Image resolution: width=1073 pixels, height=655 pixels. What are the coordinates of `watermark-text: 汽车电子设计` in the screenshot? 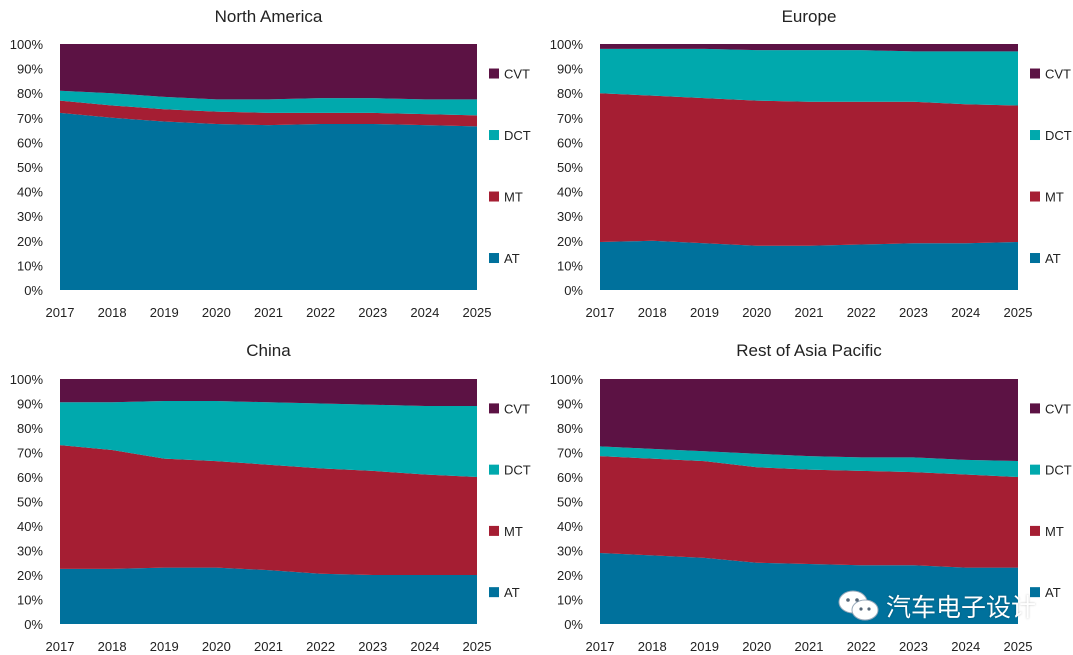 It's located at (961, 607).